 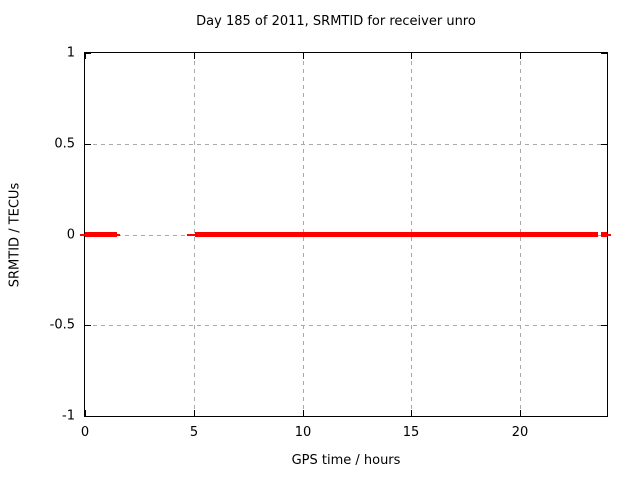 What do you see at coordinates (62, 325) in the screenshot?
I see `y-tick-label: -0.5` at bounding box center [62, 325].